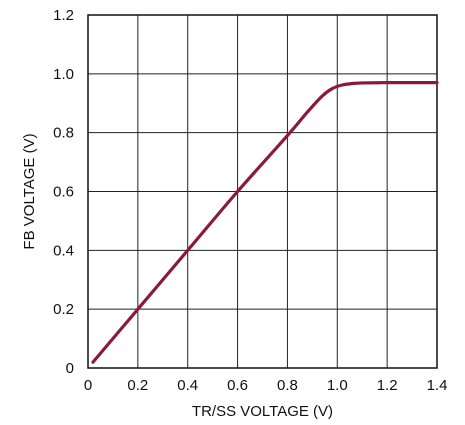 The height and width of the screenshot is (425, 465). I want to click on x-axis-label: TR/SS VOLTAGE (V), so click(262, 411).